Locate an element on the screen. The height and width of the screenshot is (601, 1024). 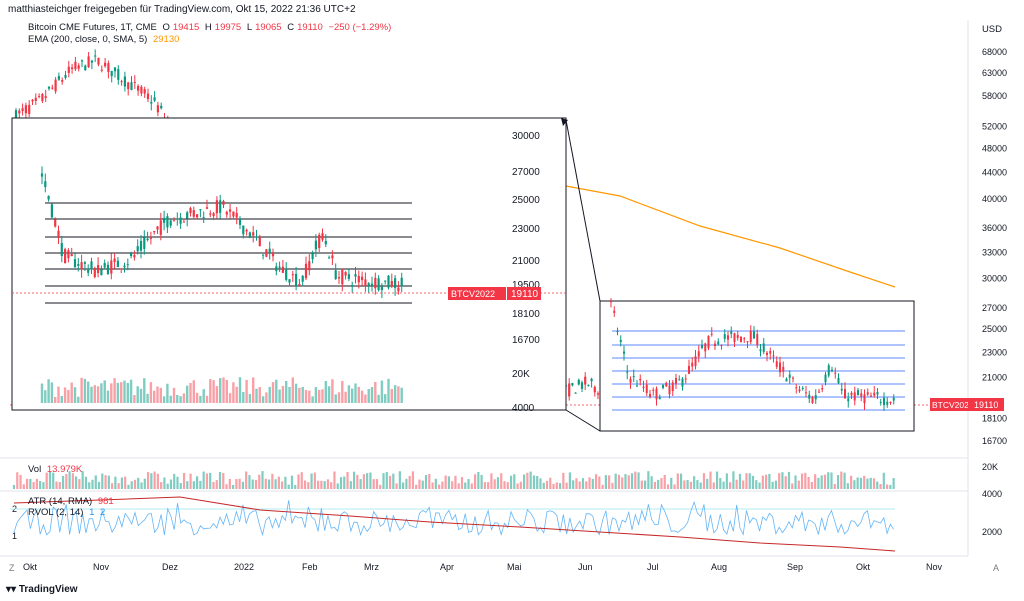
rvol-legend: RVOL (2, 14) 1 2 is located at coordinates (67, 512).